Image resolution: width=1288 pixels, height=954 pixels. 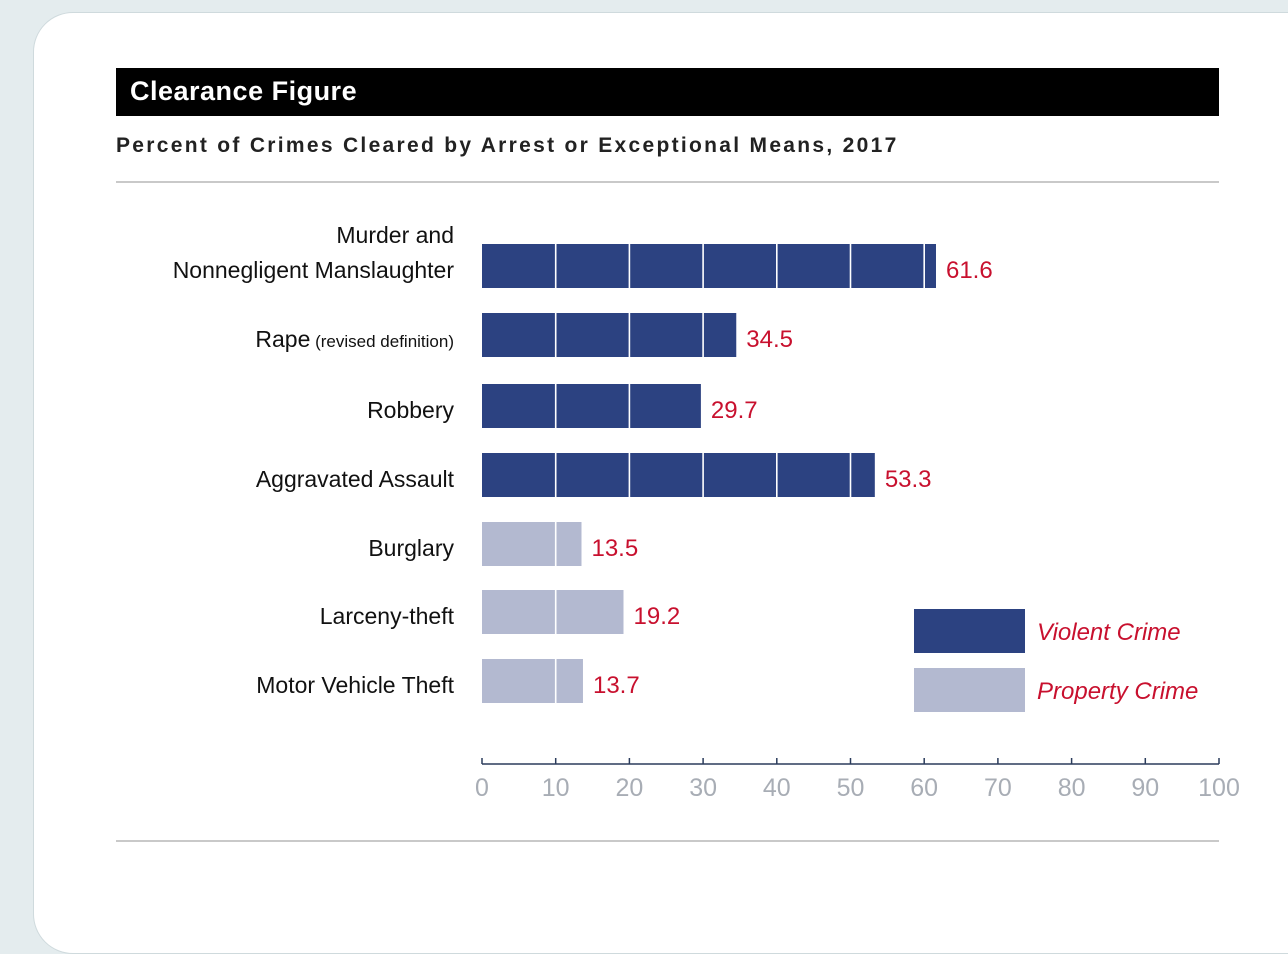 I want to click on category-label: Aggravated Assault, so click(x=355, y=479).